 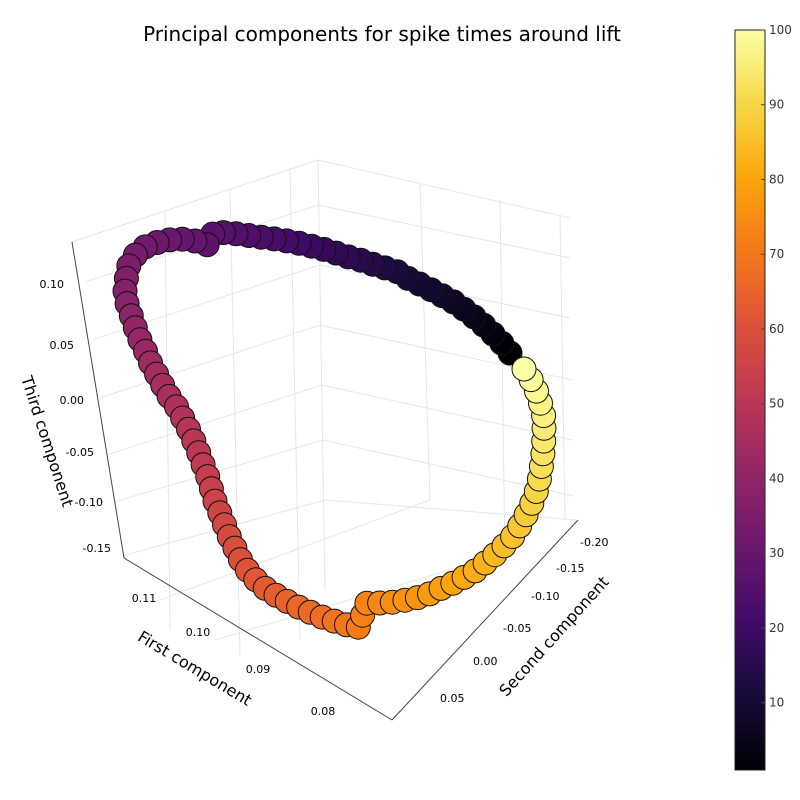 I want to click on x-tick-label: -0.20, so click(x=594, y=542).